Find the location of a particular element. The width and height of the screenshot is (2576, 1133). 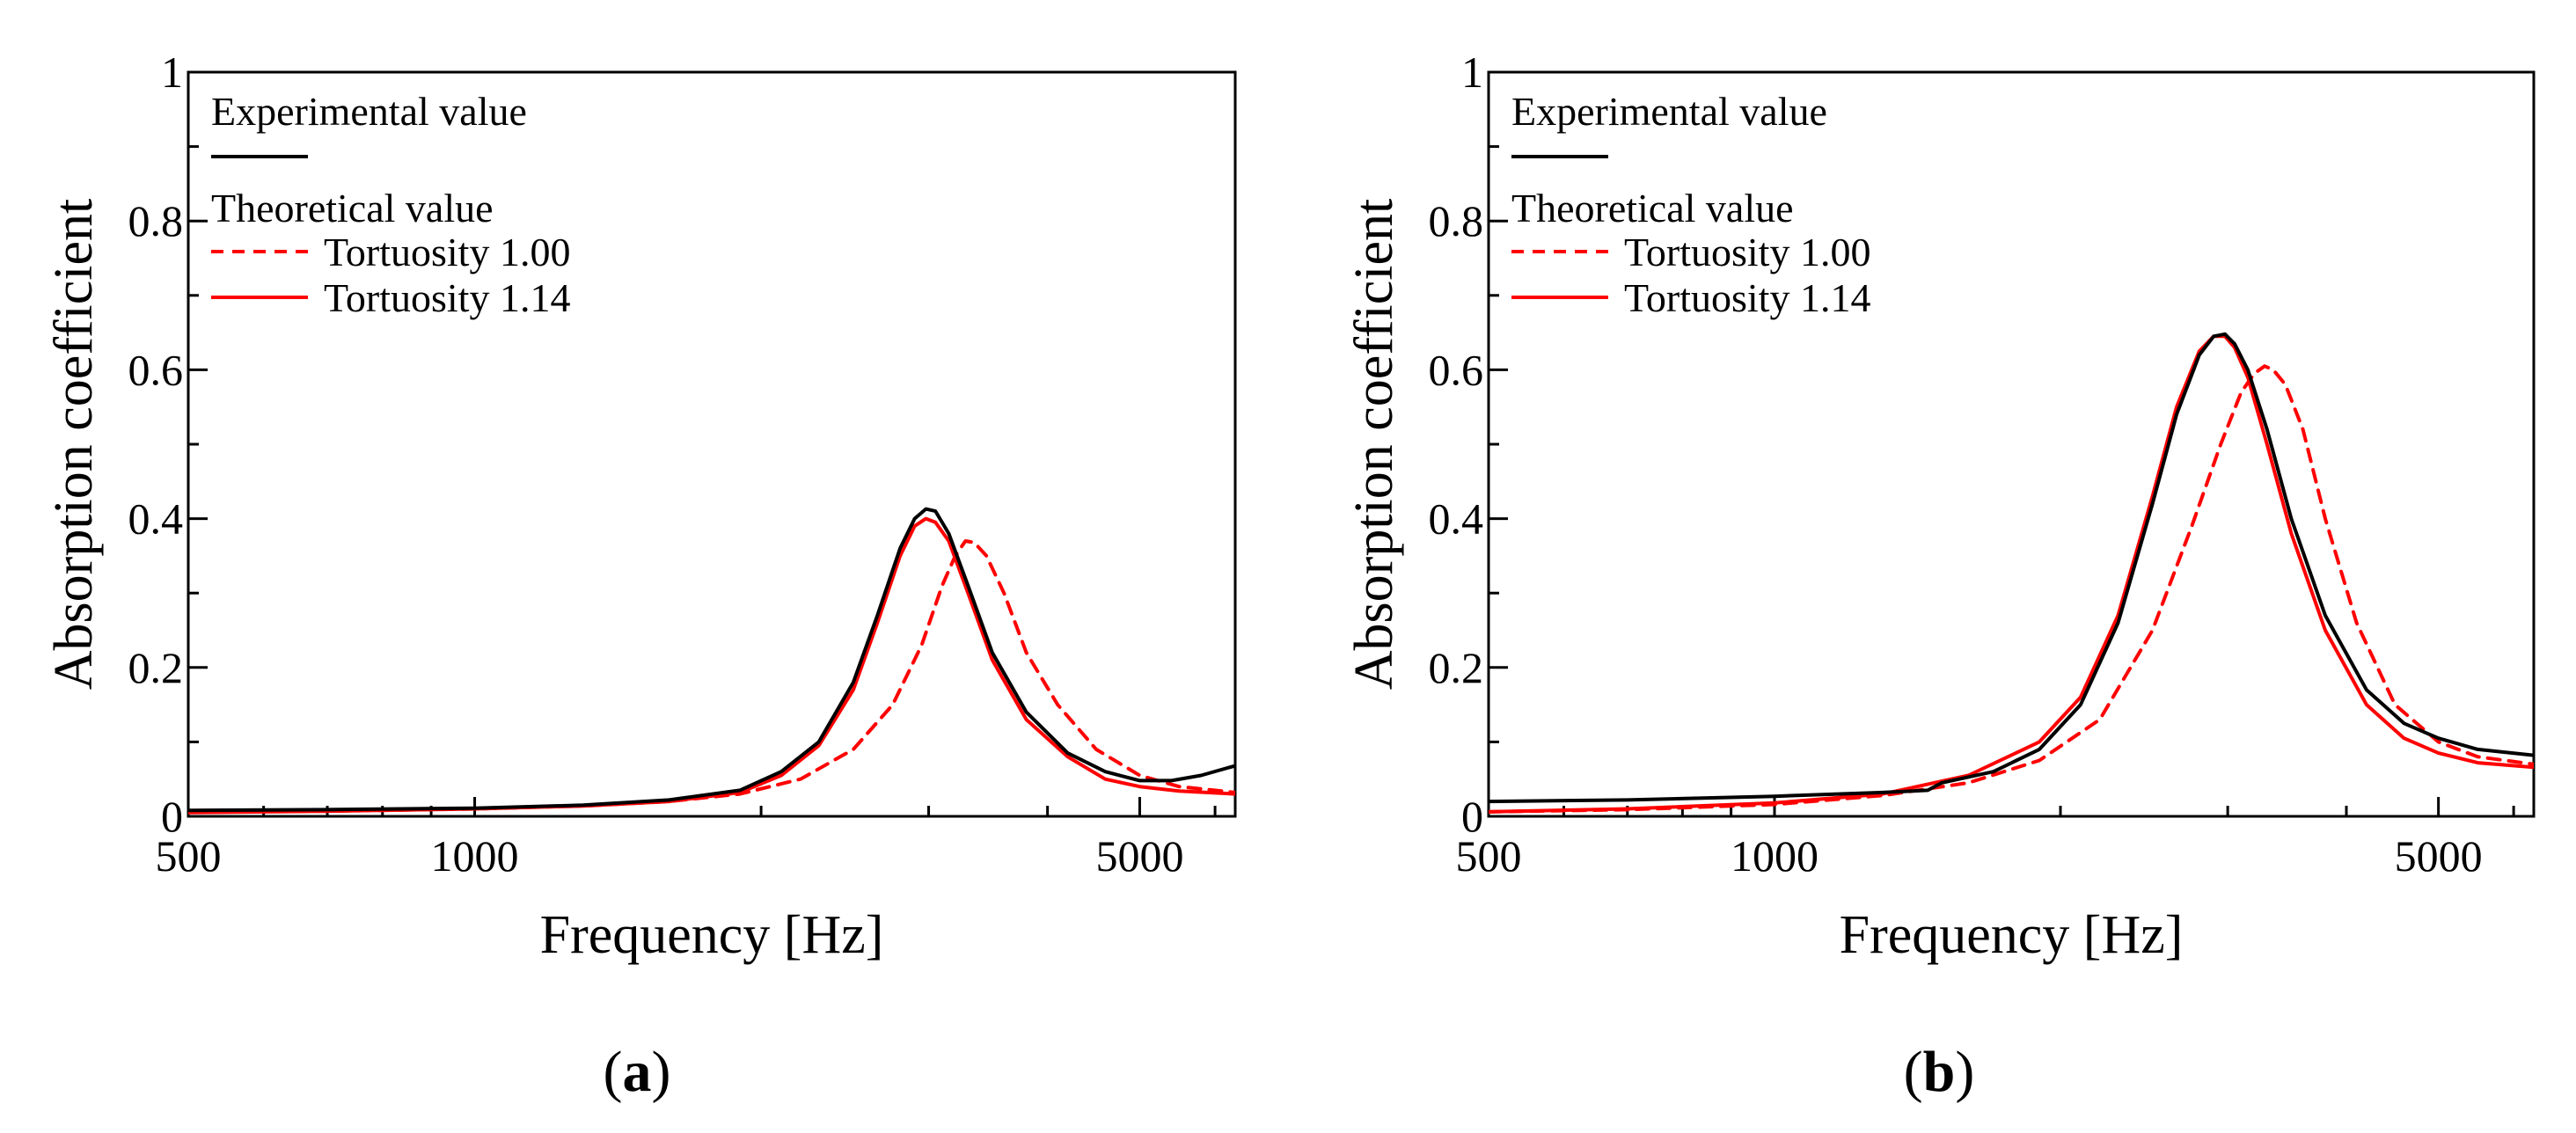

panel-label: (a) is located at coordinates (637, 1072).